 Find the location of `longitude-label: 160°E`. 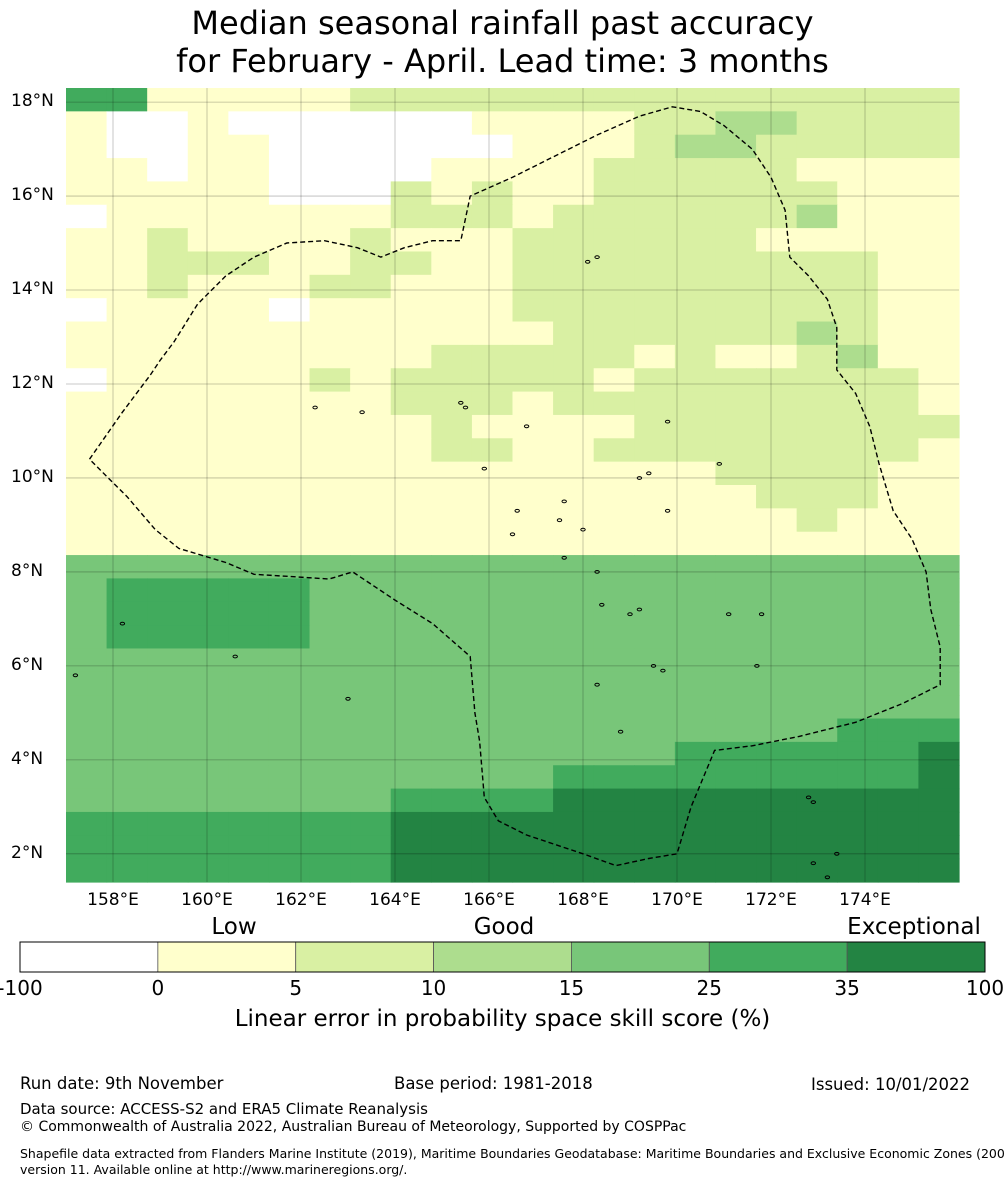

longitude-label: 160°E is located at coordinates (207, 900).